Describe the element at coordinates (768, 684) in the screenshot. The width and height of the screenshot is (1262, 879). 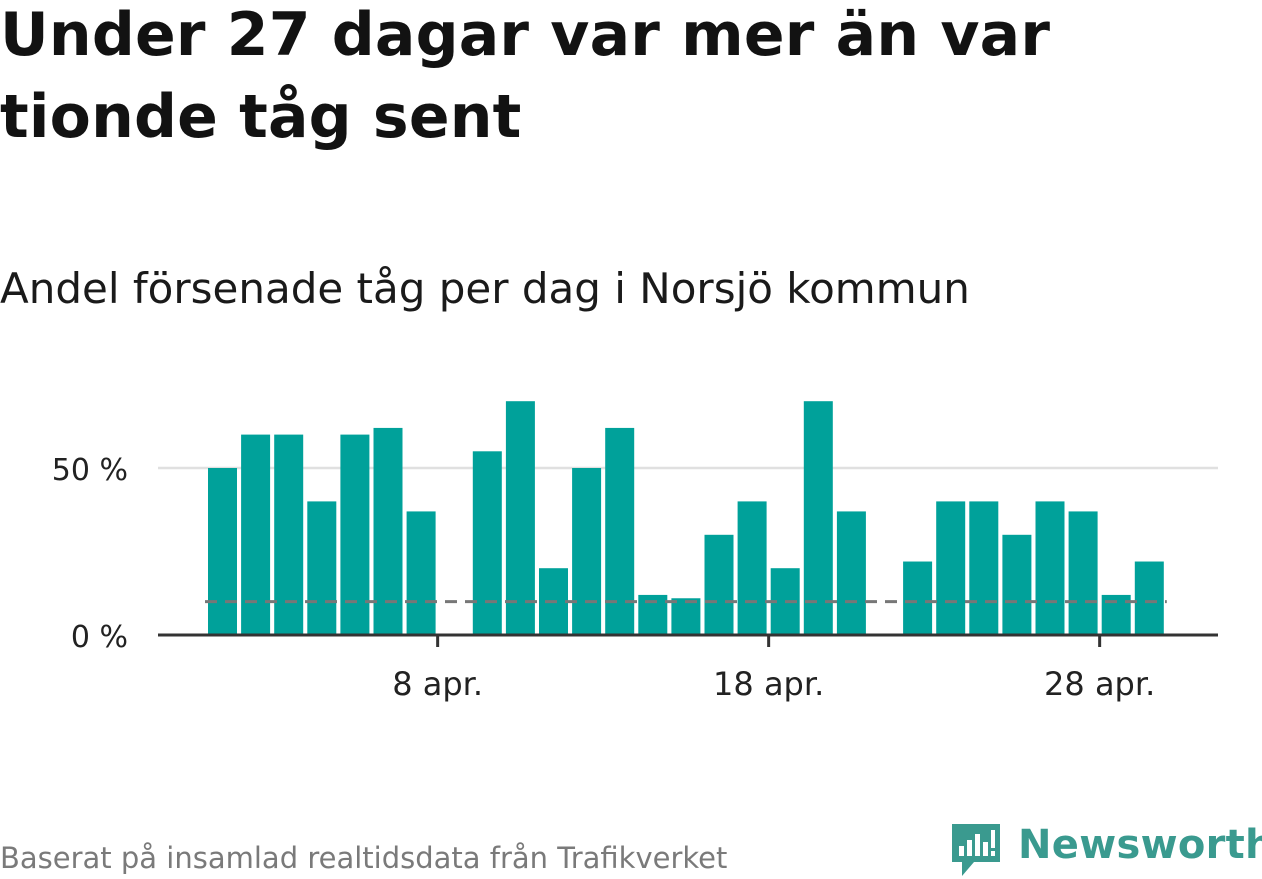
I see `x-tick-label: 18 apr.` at that location.